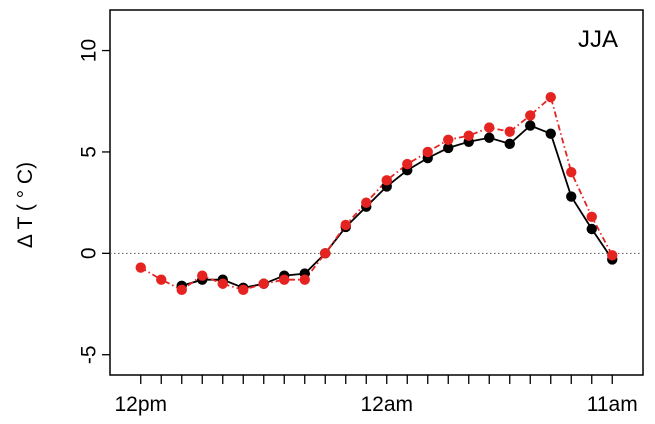  I want to click on y-axis-label: Δ T ( ° C), so click(25, 205).